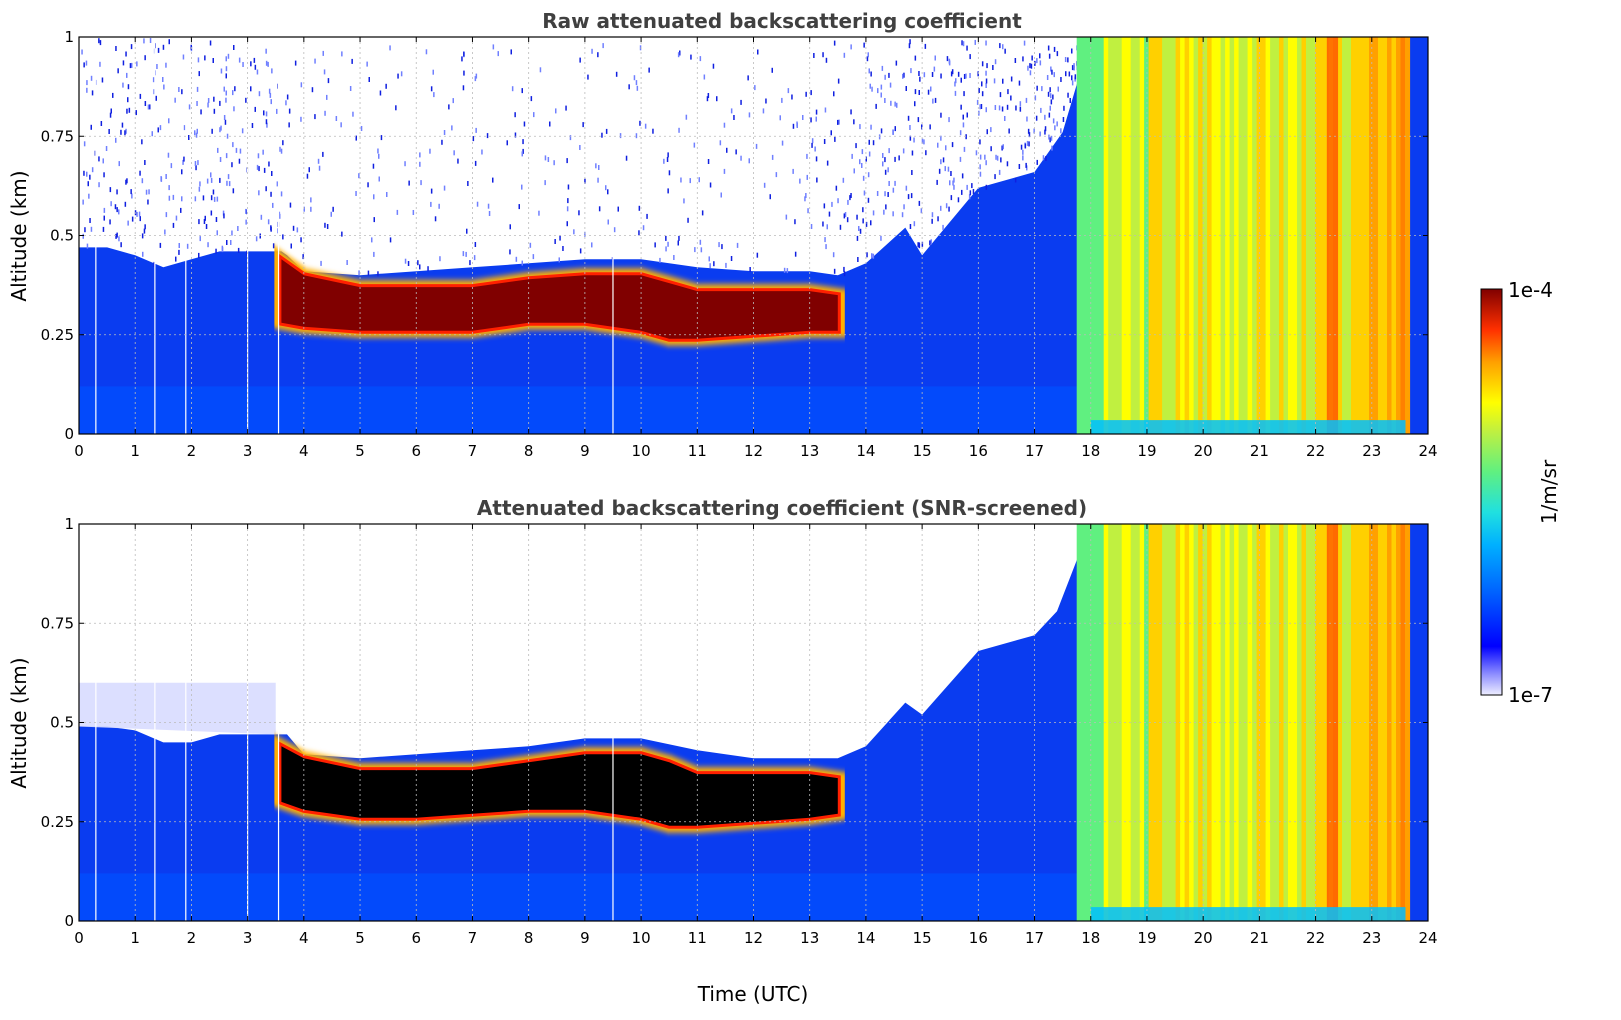 Image resolution: width=1621 pixels, height=1020 pixels. I want to click on colorbar-min-label: 1e-7, so click(1530, 695).